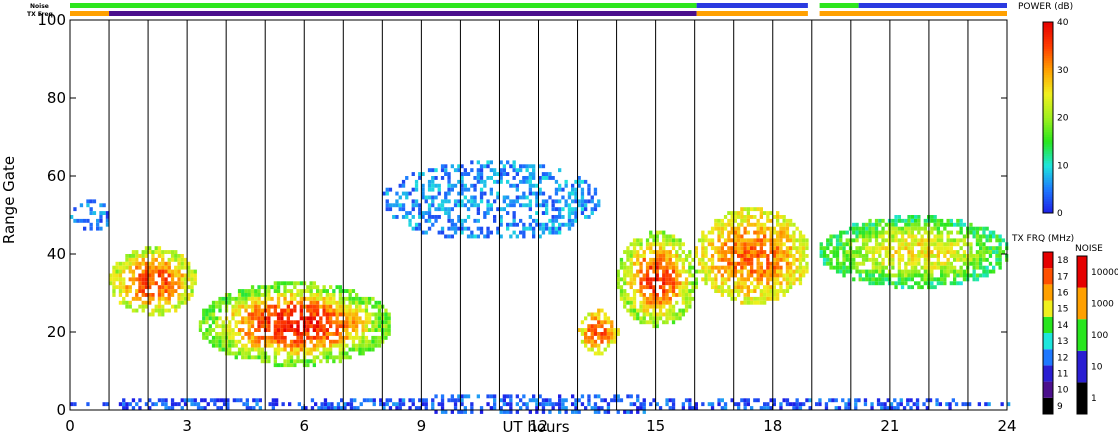 The height and width of the screenshot is (439, 1118). What do you see at coordinates (1042, 324) in the screenshot?
I see `txfreq-colorbar: TX FRQ (MHz) 9 10 11 12 13 14 15 16 17 18` at bounding box center [1042, 324].